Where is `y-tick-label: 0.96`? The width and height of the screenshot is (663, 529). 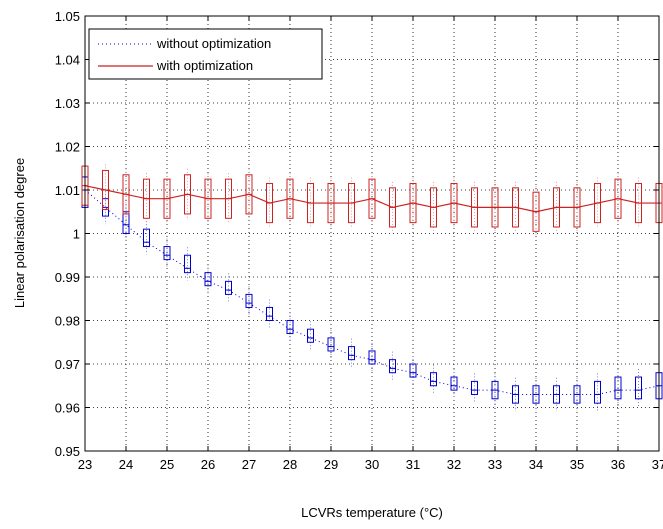 y-tick-label: 0.96 is located at coordinates (67, 408).